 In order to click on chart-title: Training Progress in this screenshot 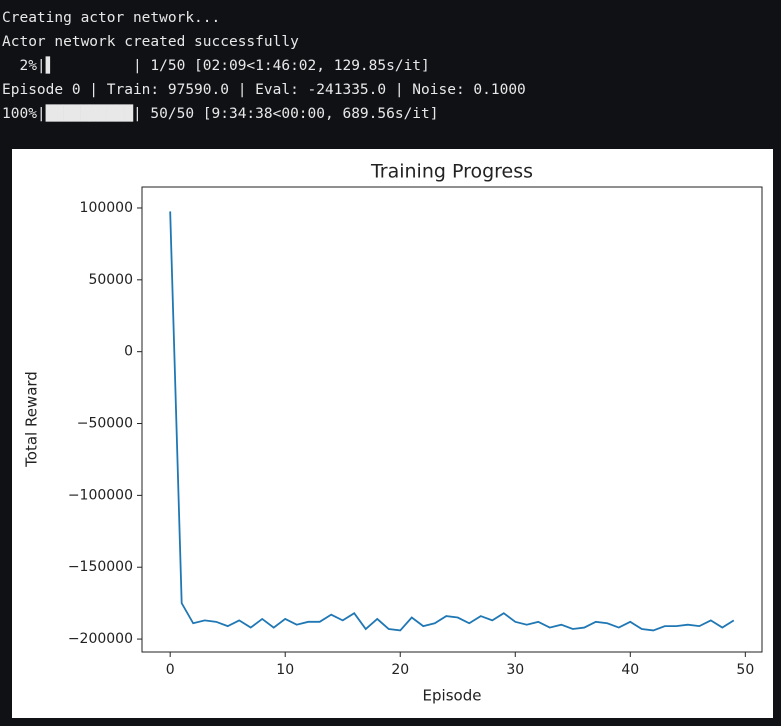, I will do `click(451, 172)`.